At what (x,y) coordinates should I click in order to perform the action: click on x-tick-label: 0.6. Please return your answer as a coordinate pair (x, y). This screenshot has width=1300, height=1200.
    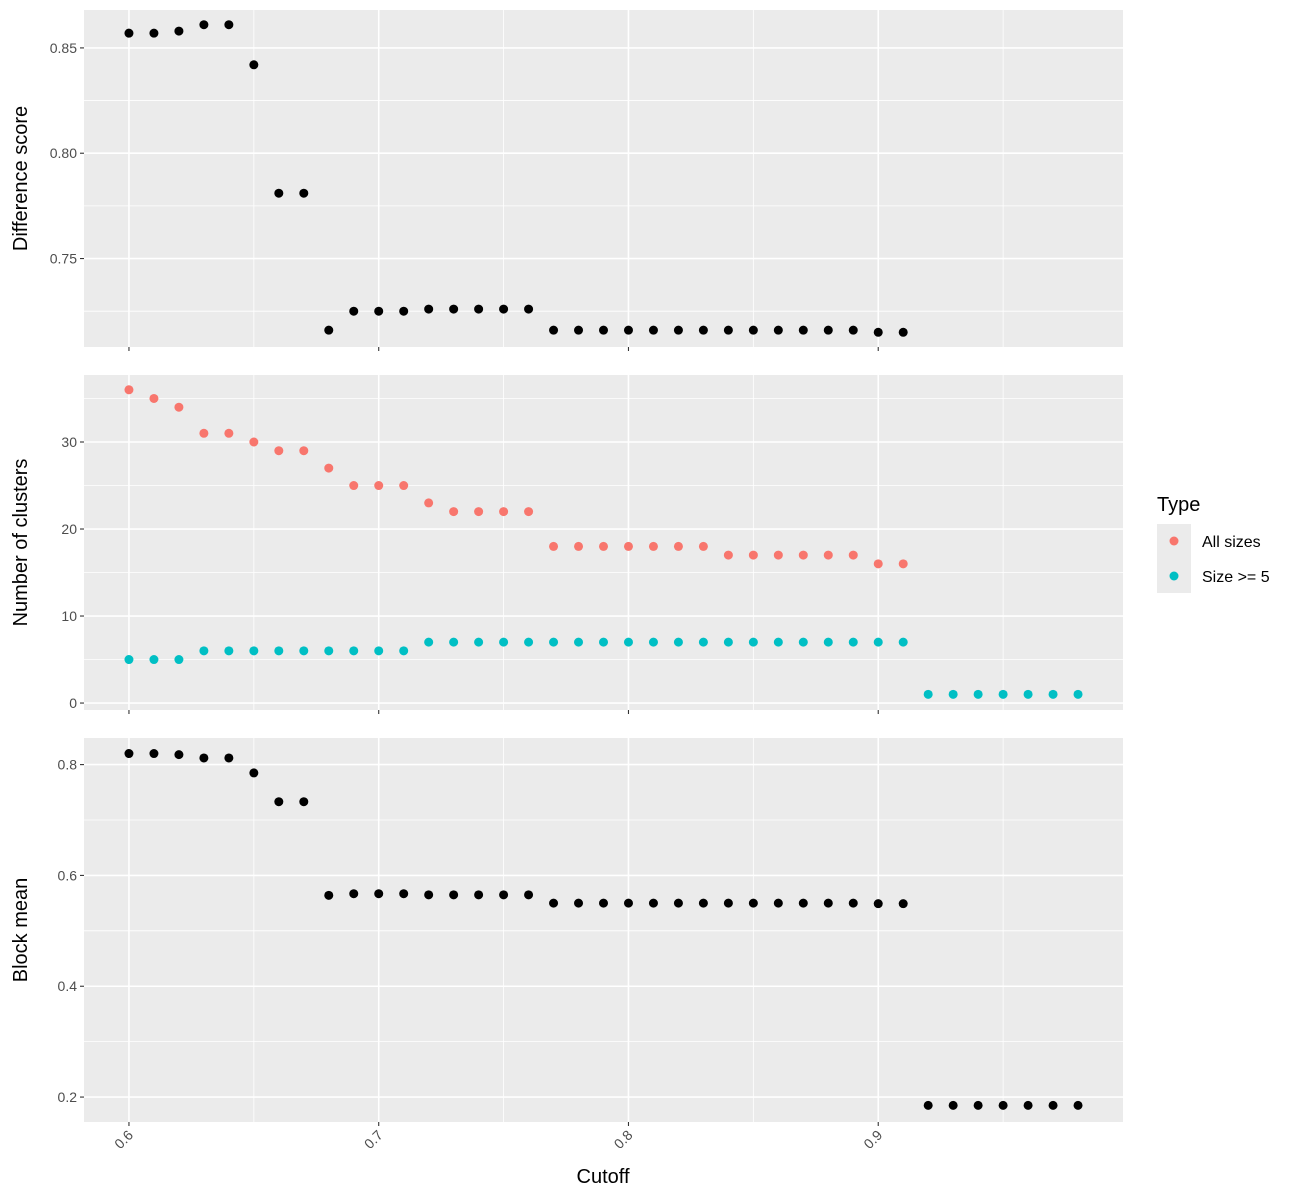
    Looking at the image, I should click on (123, 1139).